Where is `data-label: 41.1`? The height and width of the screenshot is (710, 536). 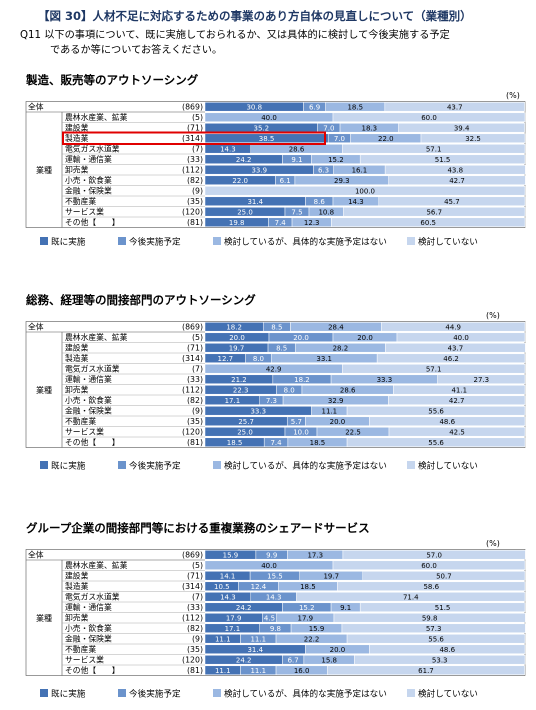 data-label: 41.1 is located at coordinates (459, 390).